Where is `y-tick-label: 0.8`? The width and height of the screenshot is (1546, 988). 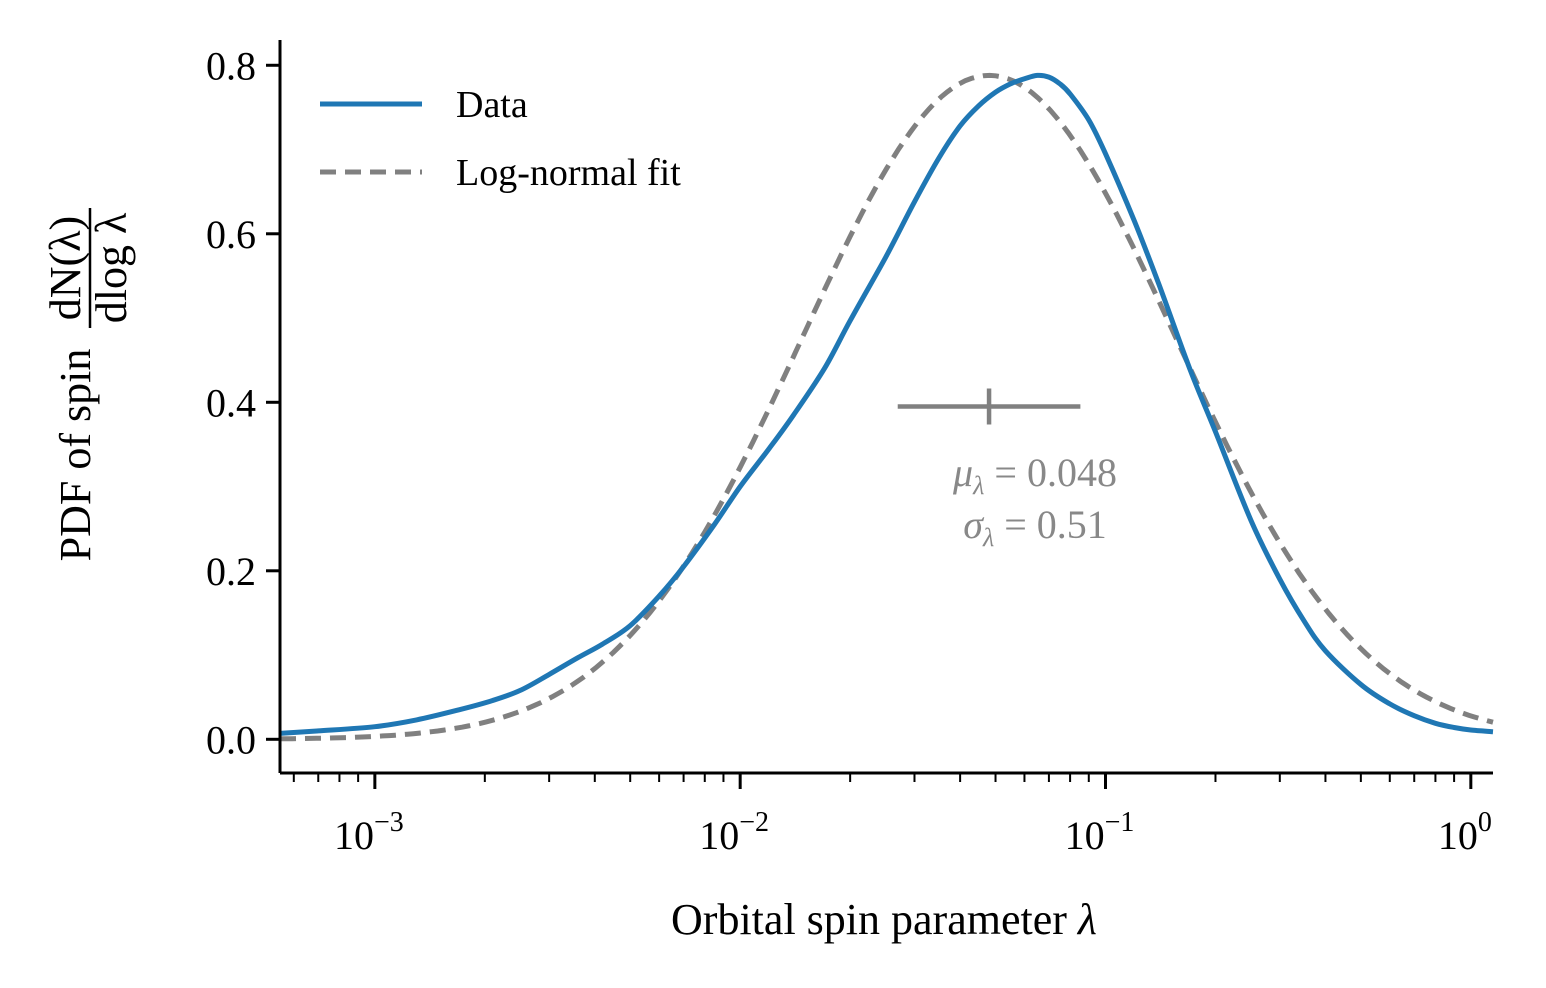 y-tick-label: 0.8 is located at coordinates (231, 65).